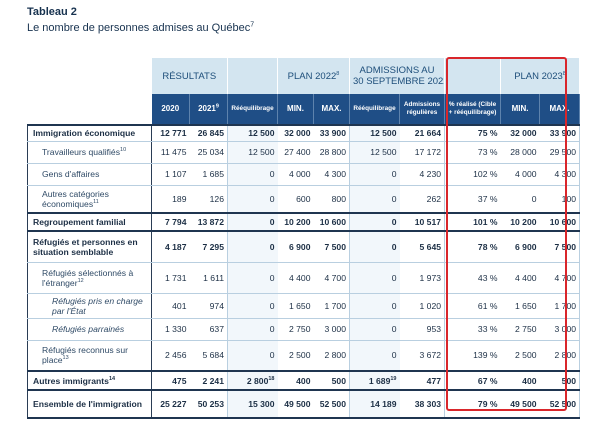  Describe the element at coordinates (331, 356) in the screenshot. I see `cell-value: 2 800` at that location.